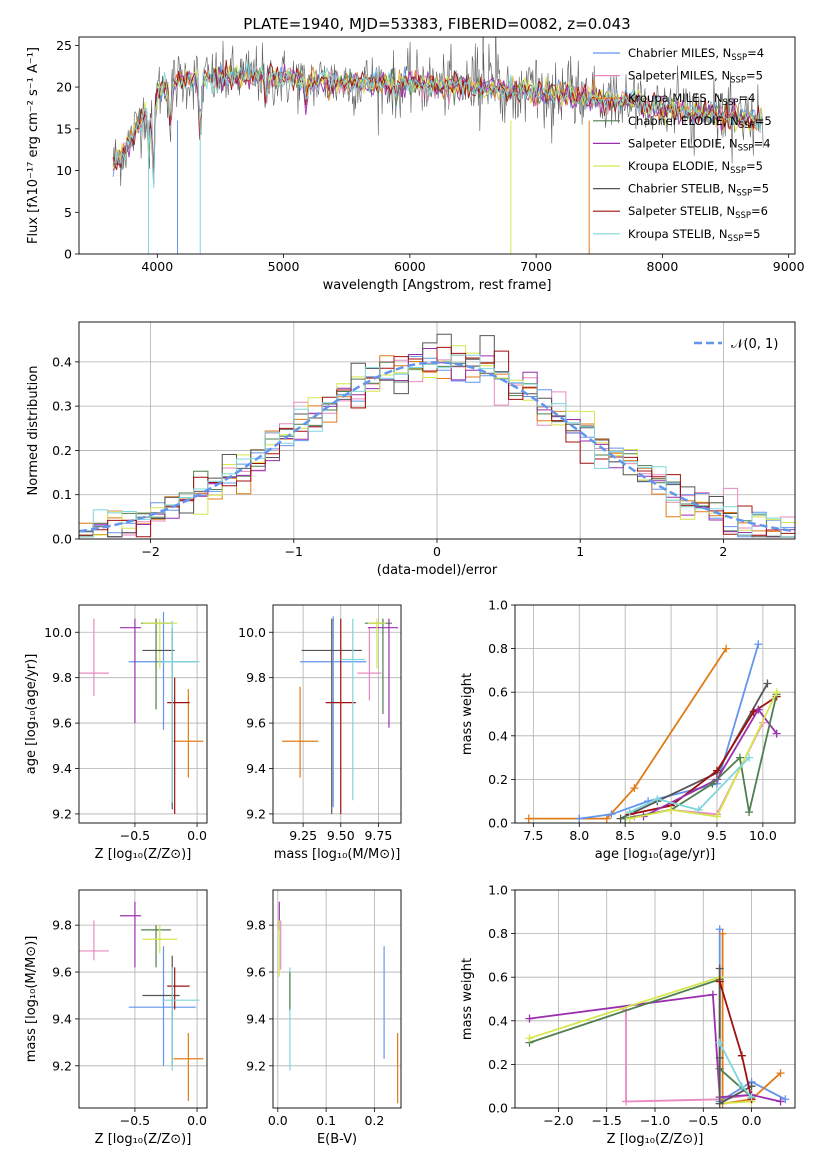  What do you see at coordinates (625, 835) in the screenshot?
I see `x-tick-label: 8.5` at bounding box center [625, 835].